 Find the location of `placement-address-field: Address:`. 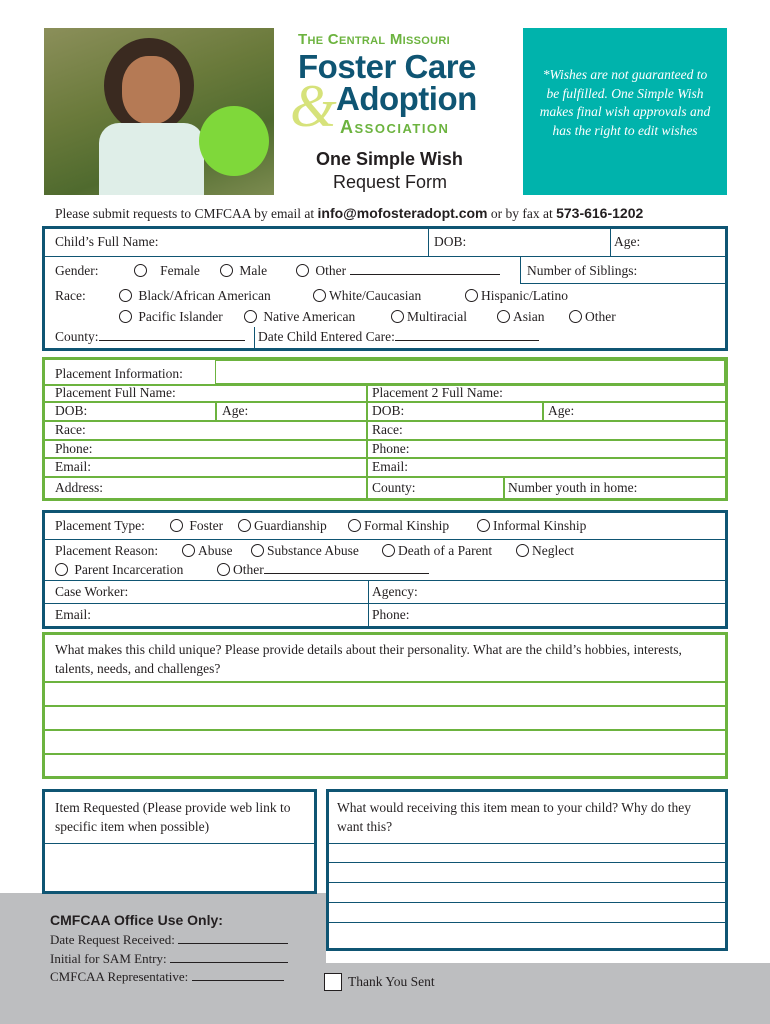

placement-address-field: Address: is located at coordinates (79, 487).